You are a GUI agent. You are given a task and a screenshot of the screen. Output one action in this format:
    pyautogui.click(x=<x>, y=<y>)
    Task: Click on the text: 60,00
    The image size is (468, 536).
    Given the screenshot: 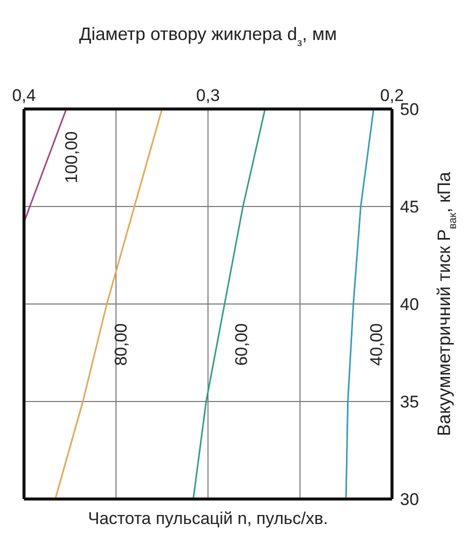 What is the action you would take?
    pyautogui.click(x=241, y=344)
    